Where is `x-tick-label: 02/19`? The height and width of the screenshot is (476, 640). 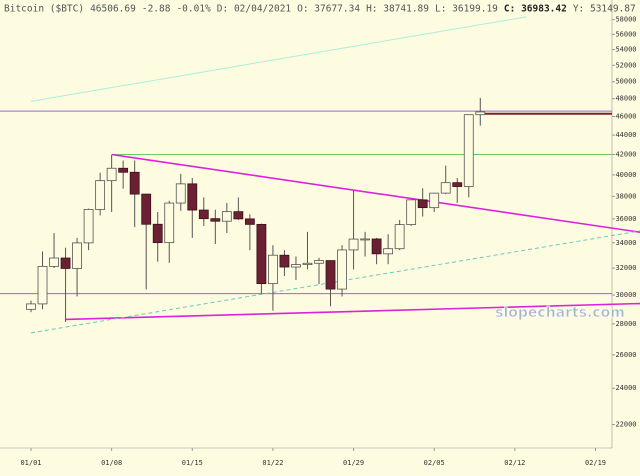 x-tick-label: 02/19 is located at coordinates (595, 463).